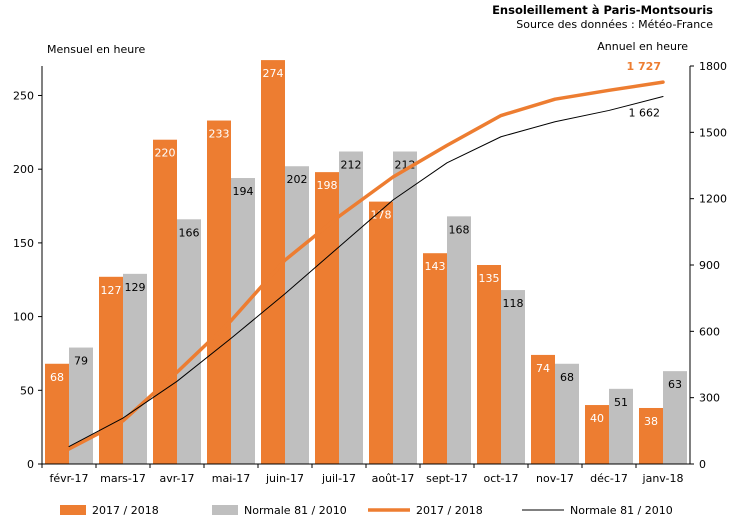 The height and width of the screenshot is (528, 730). What do you see at coordinates (189, 232) in the screenshot?
I see `bar-value-label: 166` at bounding box center [189, 232].